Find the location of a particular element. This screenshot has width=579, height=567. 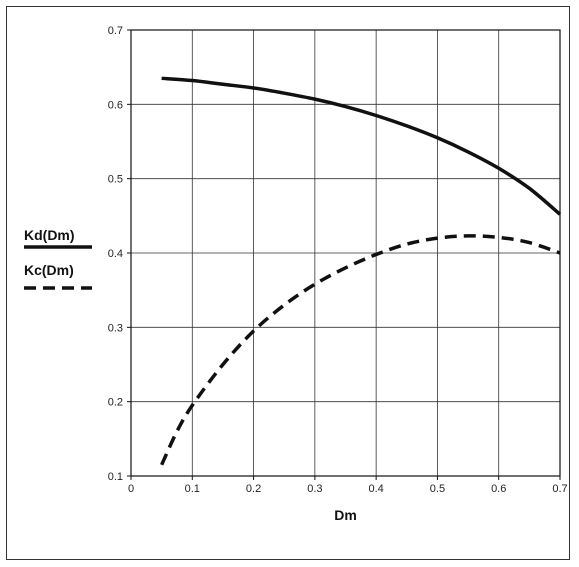

x-tick-label: 0.6 is located at coordinates (498, 489).